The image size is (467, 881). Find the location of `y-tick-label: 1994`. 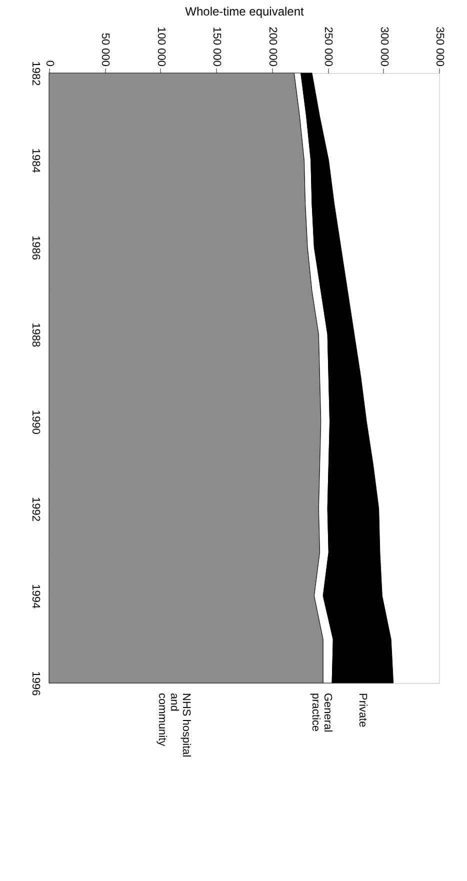

y-tick-label: 1994 is located at coordinates (36, 596).